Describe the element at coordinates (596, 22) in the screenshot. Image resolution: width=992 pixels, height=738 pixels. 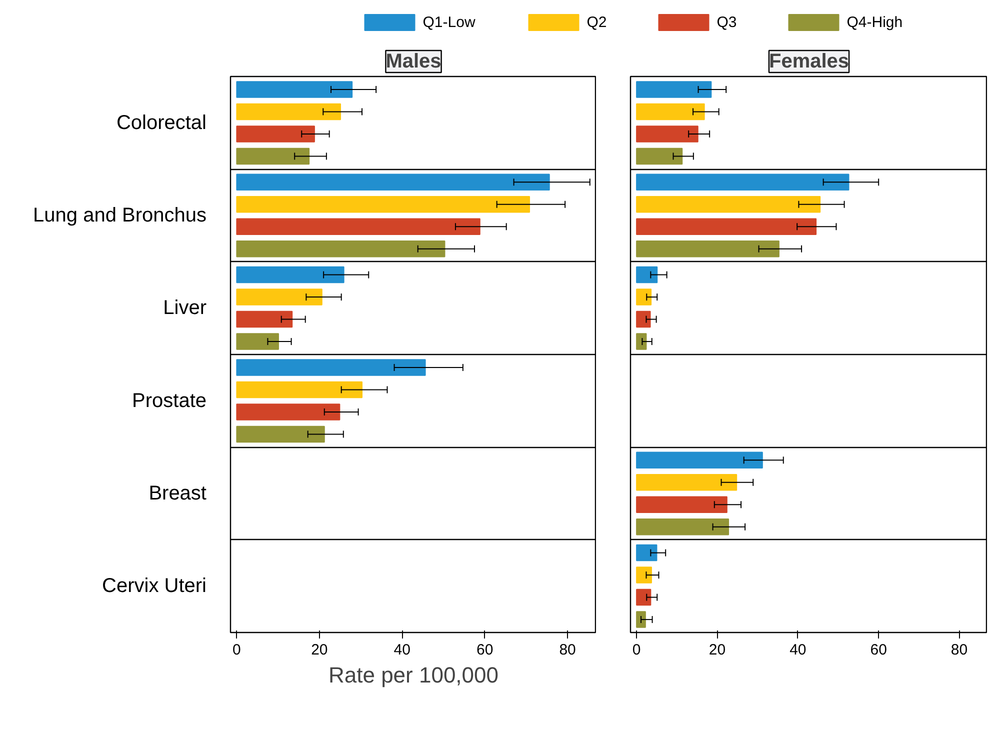
I see `legend-label: Q2` at that location.